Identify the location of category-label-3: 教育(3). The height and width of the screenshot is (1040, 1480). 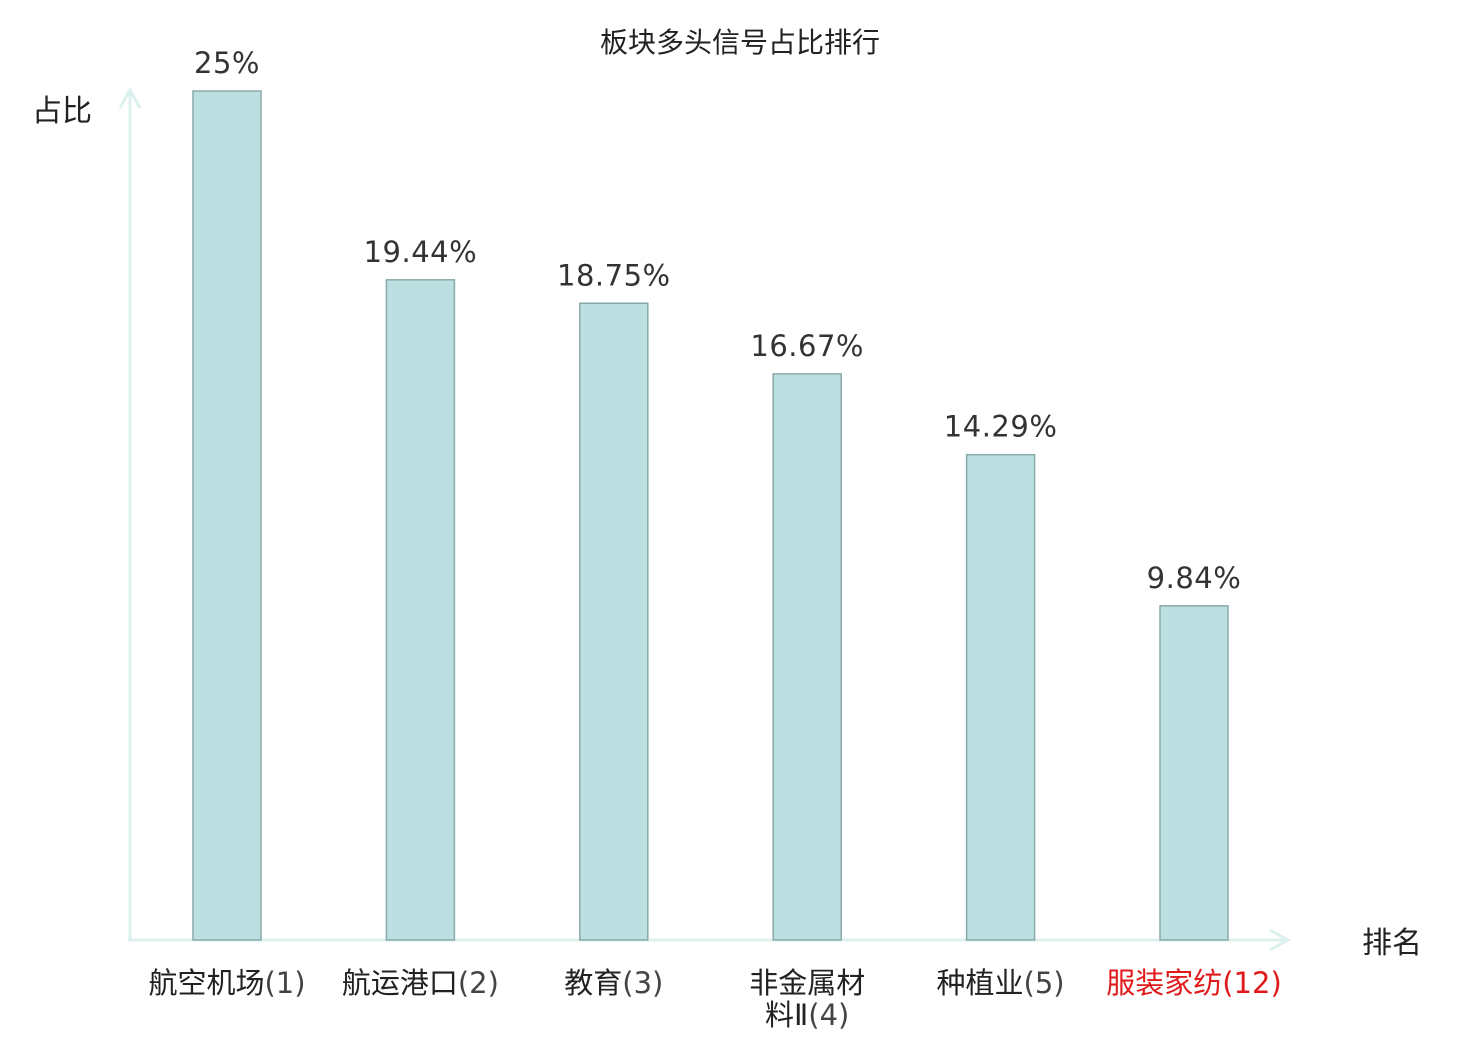
(613, 983).